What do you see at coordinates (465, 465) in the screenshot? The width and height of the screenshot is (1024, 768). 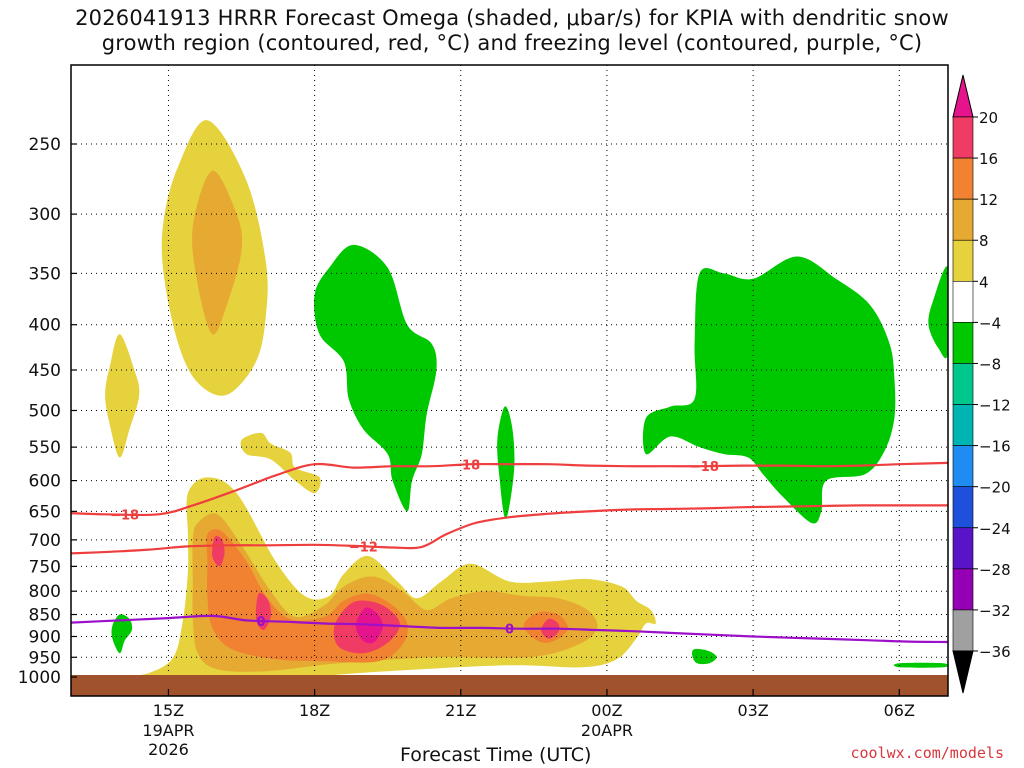 I see `contour-label--18-1: −18` at bounding box center [465, 465].